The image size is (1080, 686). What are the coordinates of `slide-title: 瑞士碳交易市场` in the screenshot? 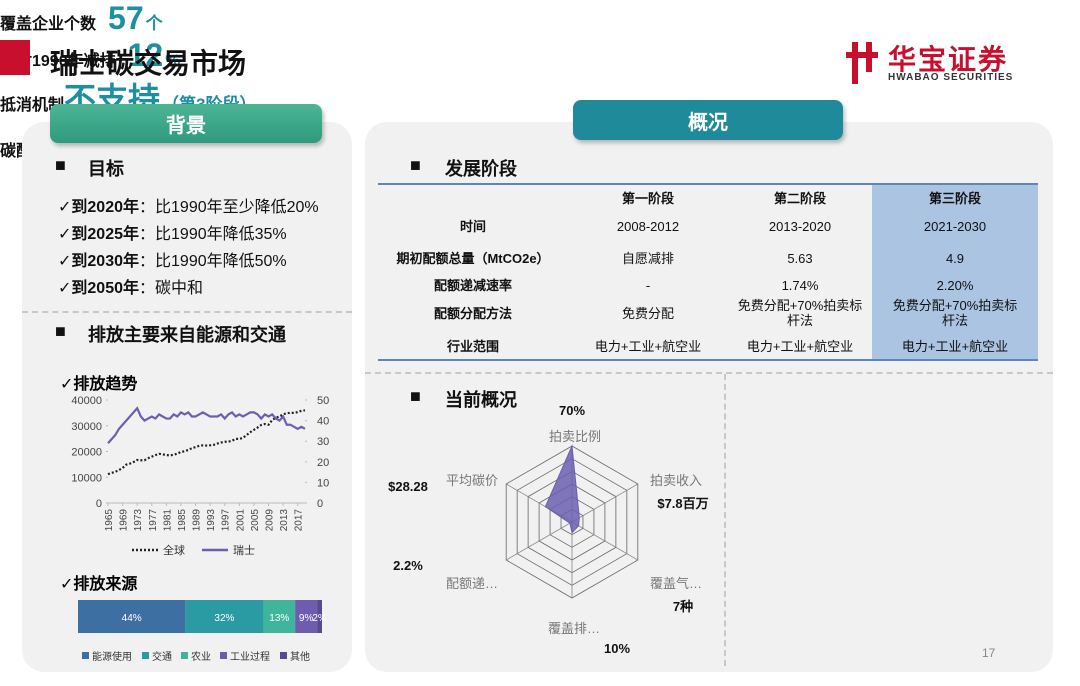 It's located at (148, 63).